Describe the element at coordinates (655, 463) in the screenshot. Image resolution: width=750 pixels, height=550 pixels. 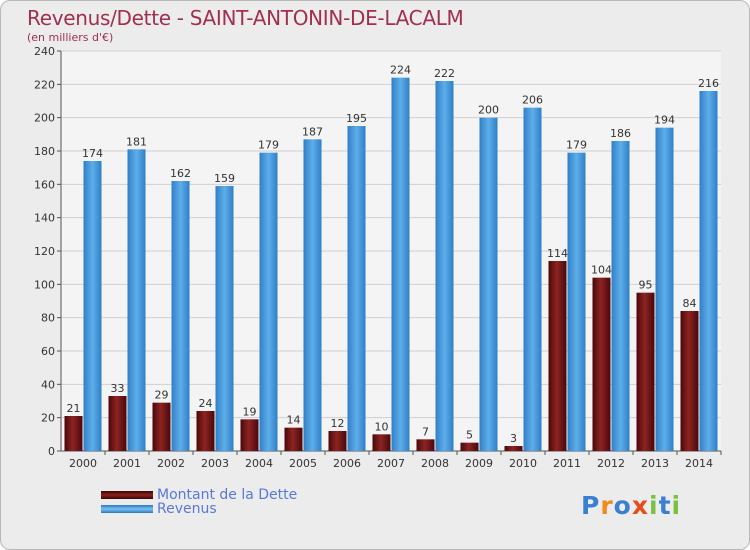
I see `x-tick-label: 2013` at that location.